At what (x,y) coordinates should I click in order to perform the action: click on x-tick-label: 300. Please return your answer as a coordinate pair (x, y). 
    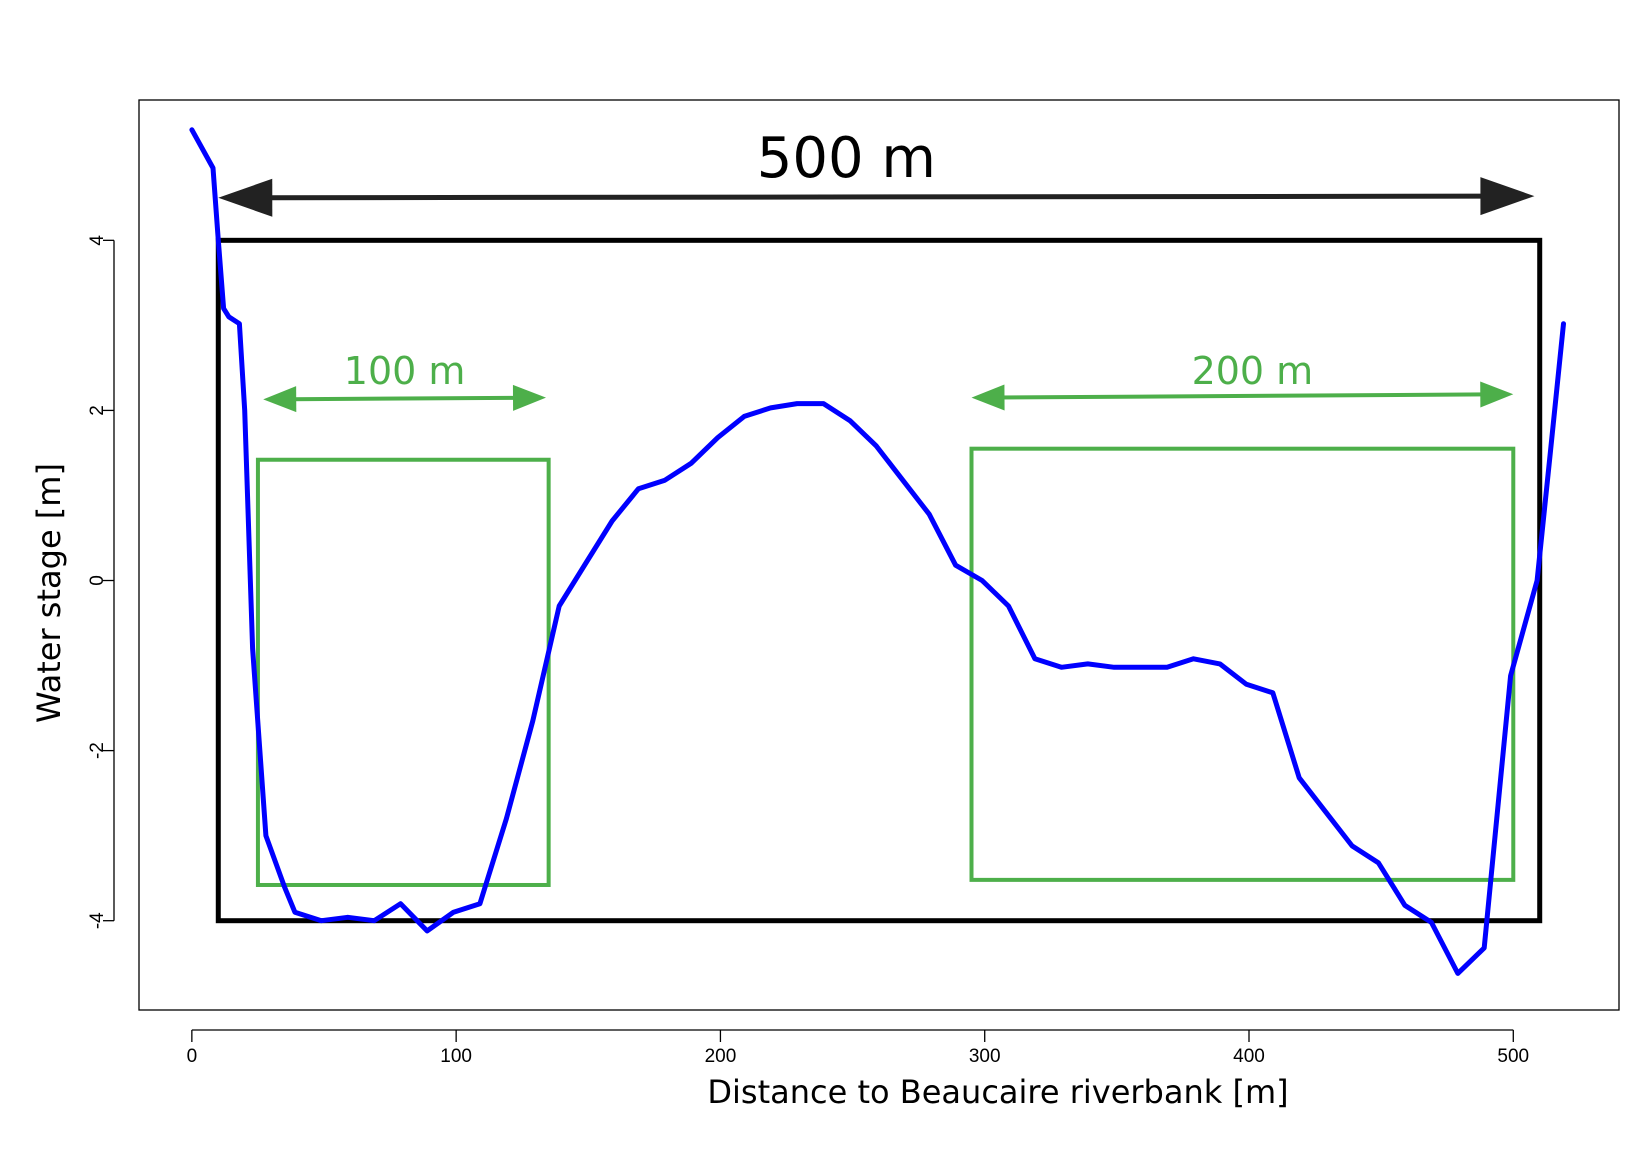
    Looking at the image, I should click on (985, 1056).